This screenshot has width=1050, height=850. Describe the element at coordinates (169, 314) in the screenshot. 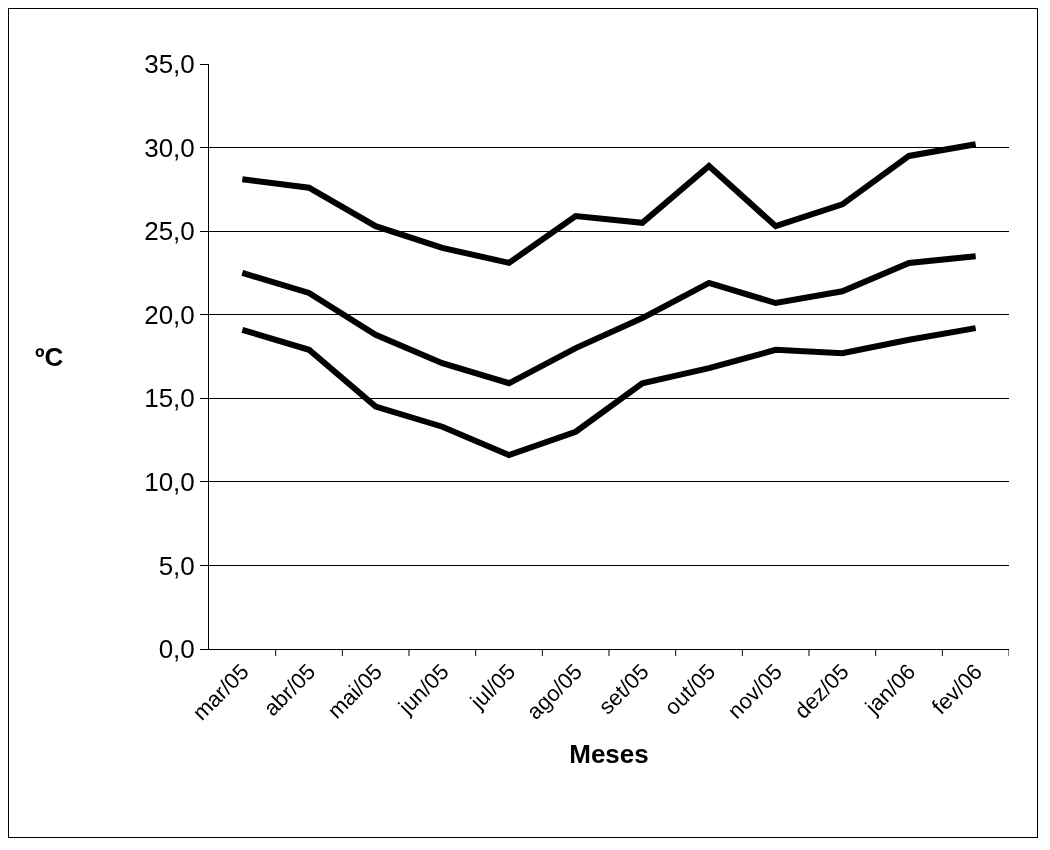

I see `y-tick-label: 20,0` at that location.